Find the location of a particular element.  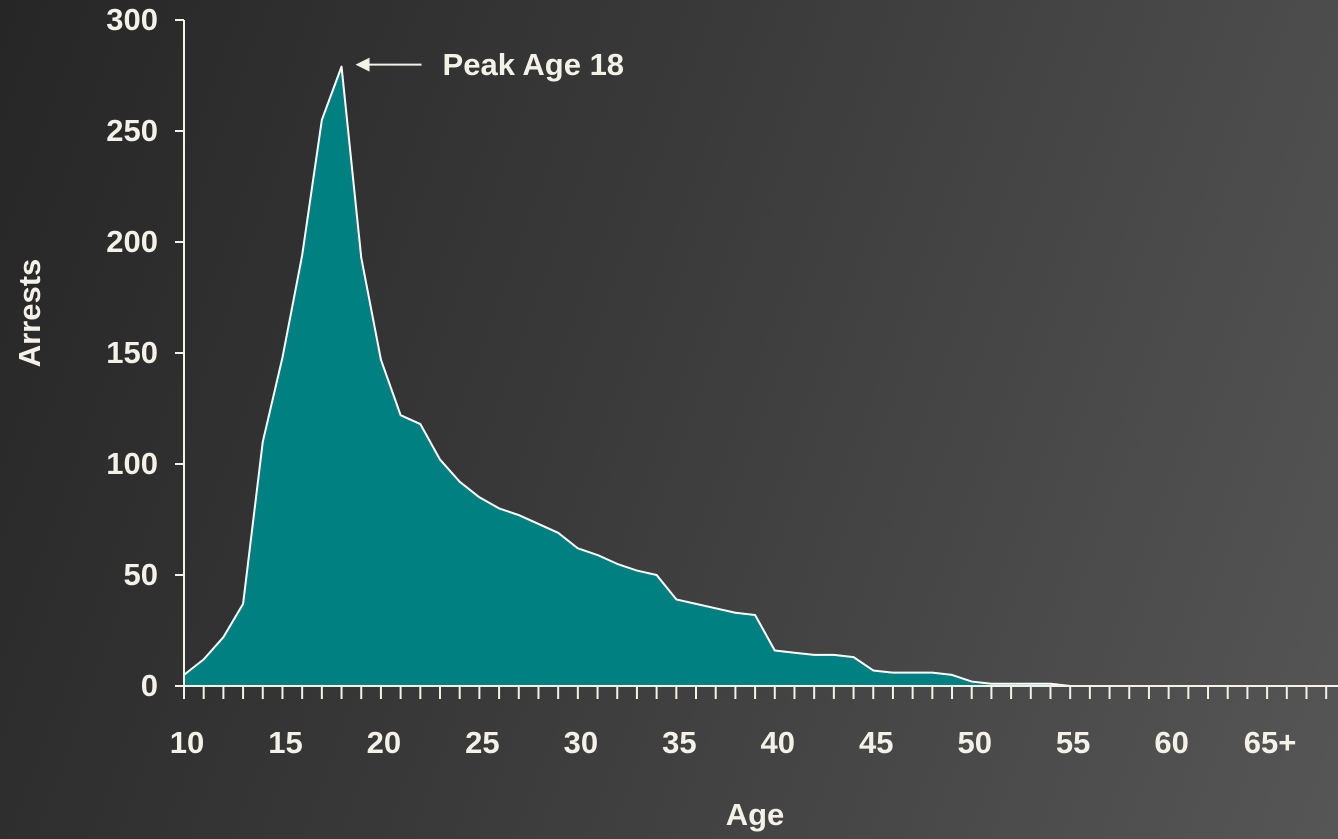

x-tick-label: 25 is located at coordinates (482, 742).